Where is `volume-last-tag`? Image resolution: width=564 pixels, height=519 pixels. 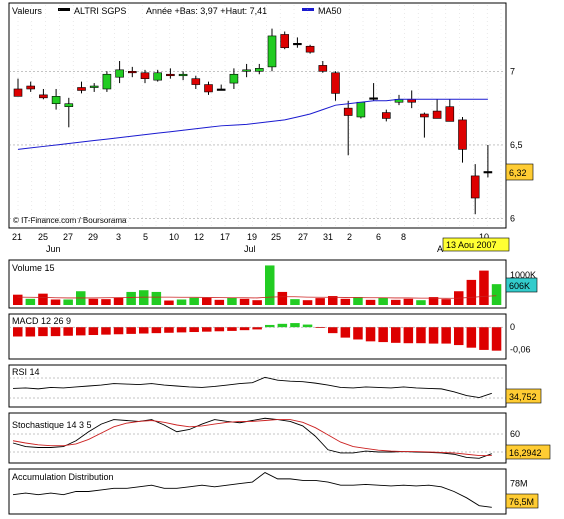
volume-last-tag is located at coordinates (521, 285).